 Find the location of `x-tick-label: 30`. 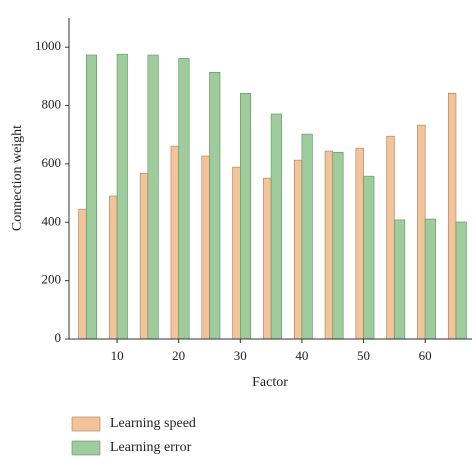

x-tick-label: 30 is located at coordinates (240, 355).